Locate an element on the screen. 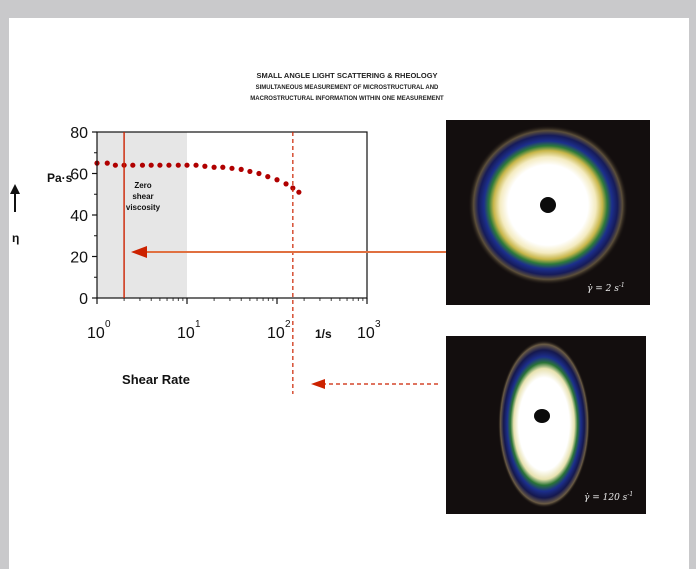 Image resolution: width=696 pixels, height=569 pixels. x-axis-label: Shear Rate is located at coordinates (156, 379).